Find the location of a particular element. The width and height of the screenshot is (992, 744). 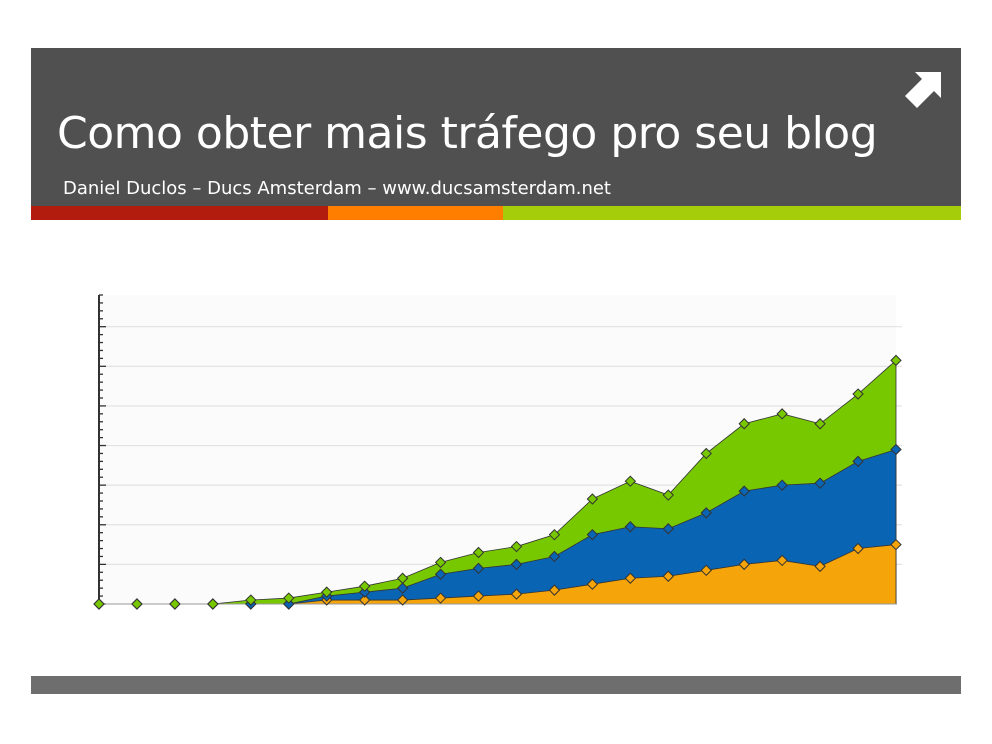

slide-title: Como obter mais tráfego pro seu blog is located at coordinates (467, 133).